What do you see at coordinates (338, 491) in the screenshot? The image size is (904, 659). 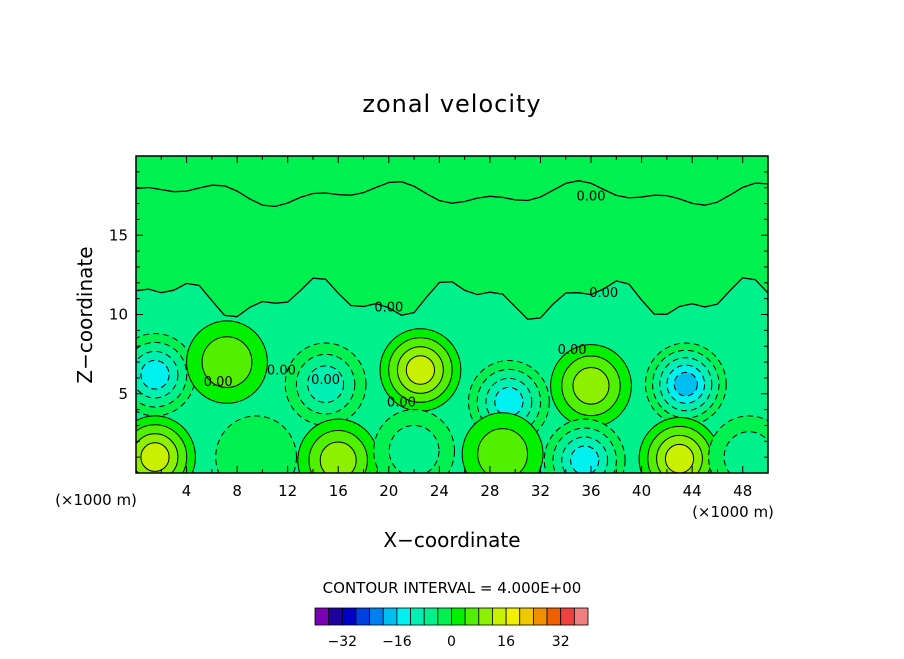 I see `x-tick-label: 16` at bounding box center [338, 491].